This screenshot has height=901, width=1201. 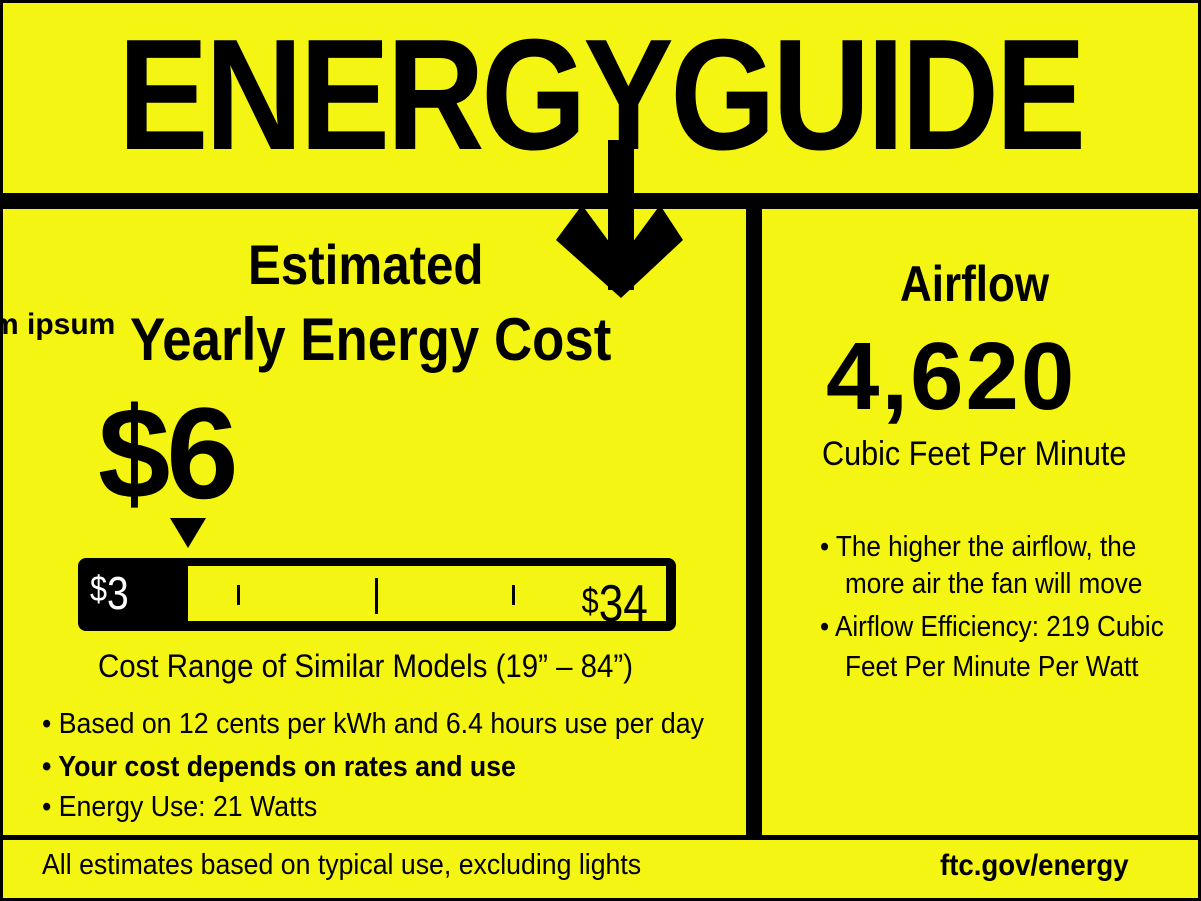 I want to click on cost-heading-line1: Estimated, so click(x=366, y=264).